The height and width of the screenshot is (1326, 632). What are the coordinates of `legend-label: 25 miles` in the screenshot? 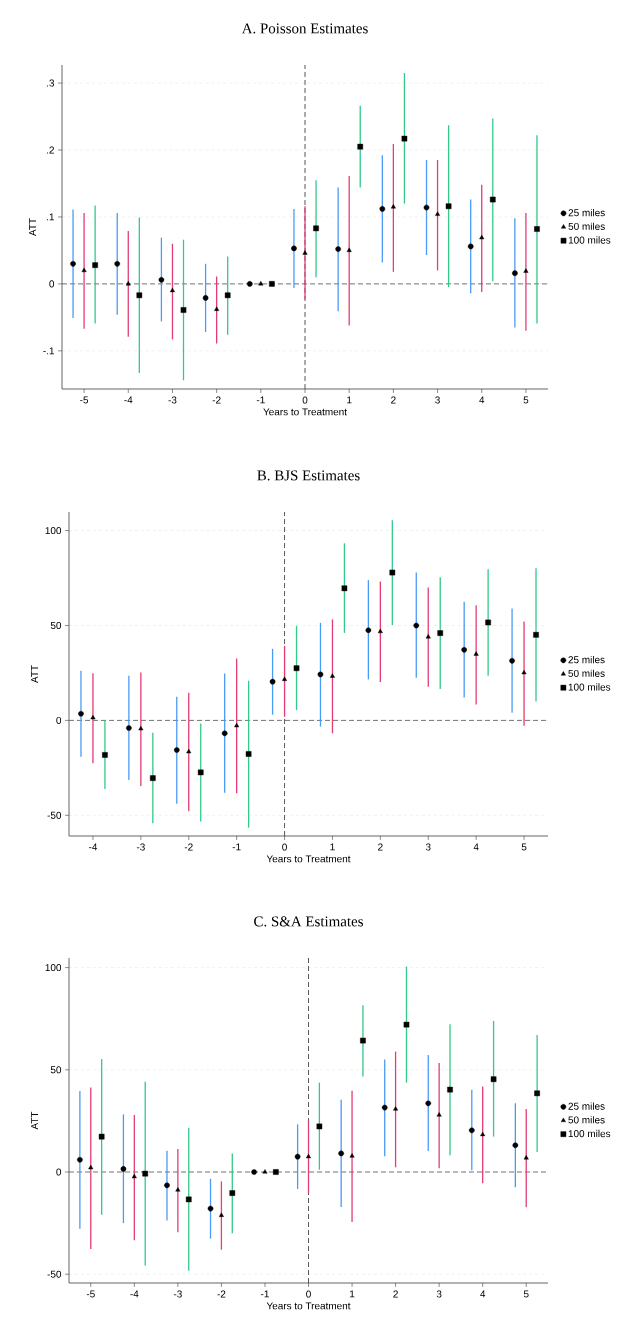 It's located at (586, 212).